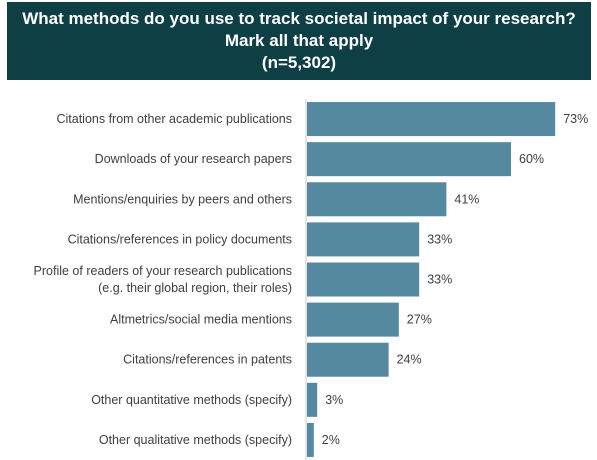 This screenshot has width=597, height=460. Describe the element at coordinates (182, 199) in the screenshot. I see `category-label: Mentions/enquiries by peers and others` at that location.